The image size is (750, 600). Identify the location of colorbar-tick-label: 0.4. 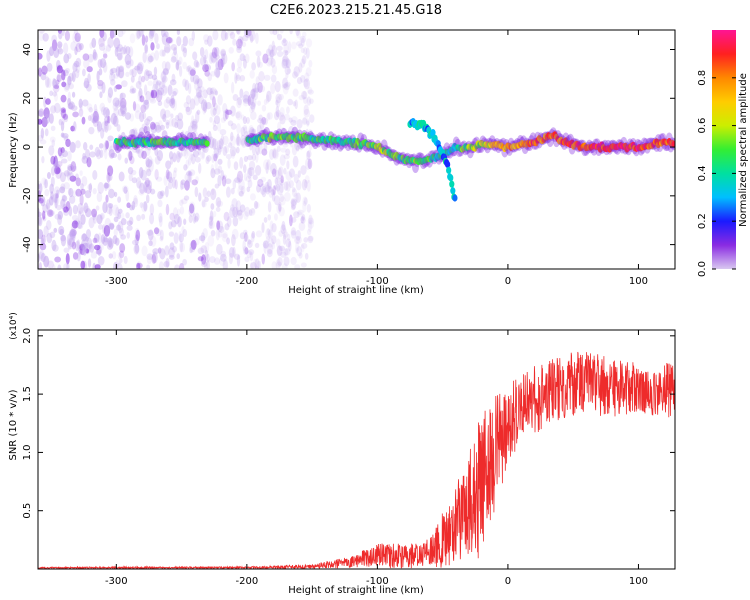
(702, 173).